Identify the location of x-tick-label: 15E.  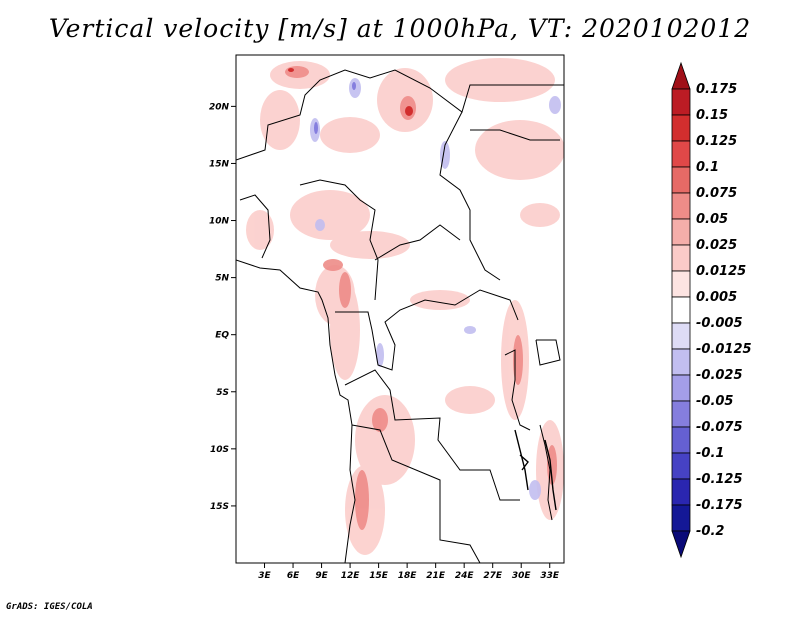
(379, 576).